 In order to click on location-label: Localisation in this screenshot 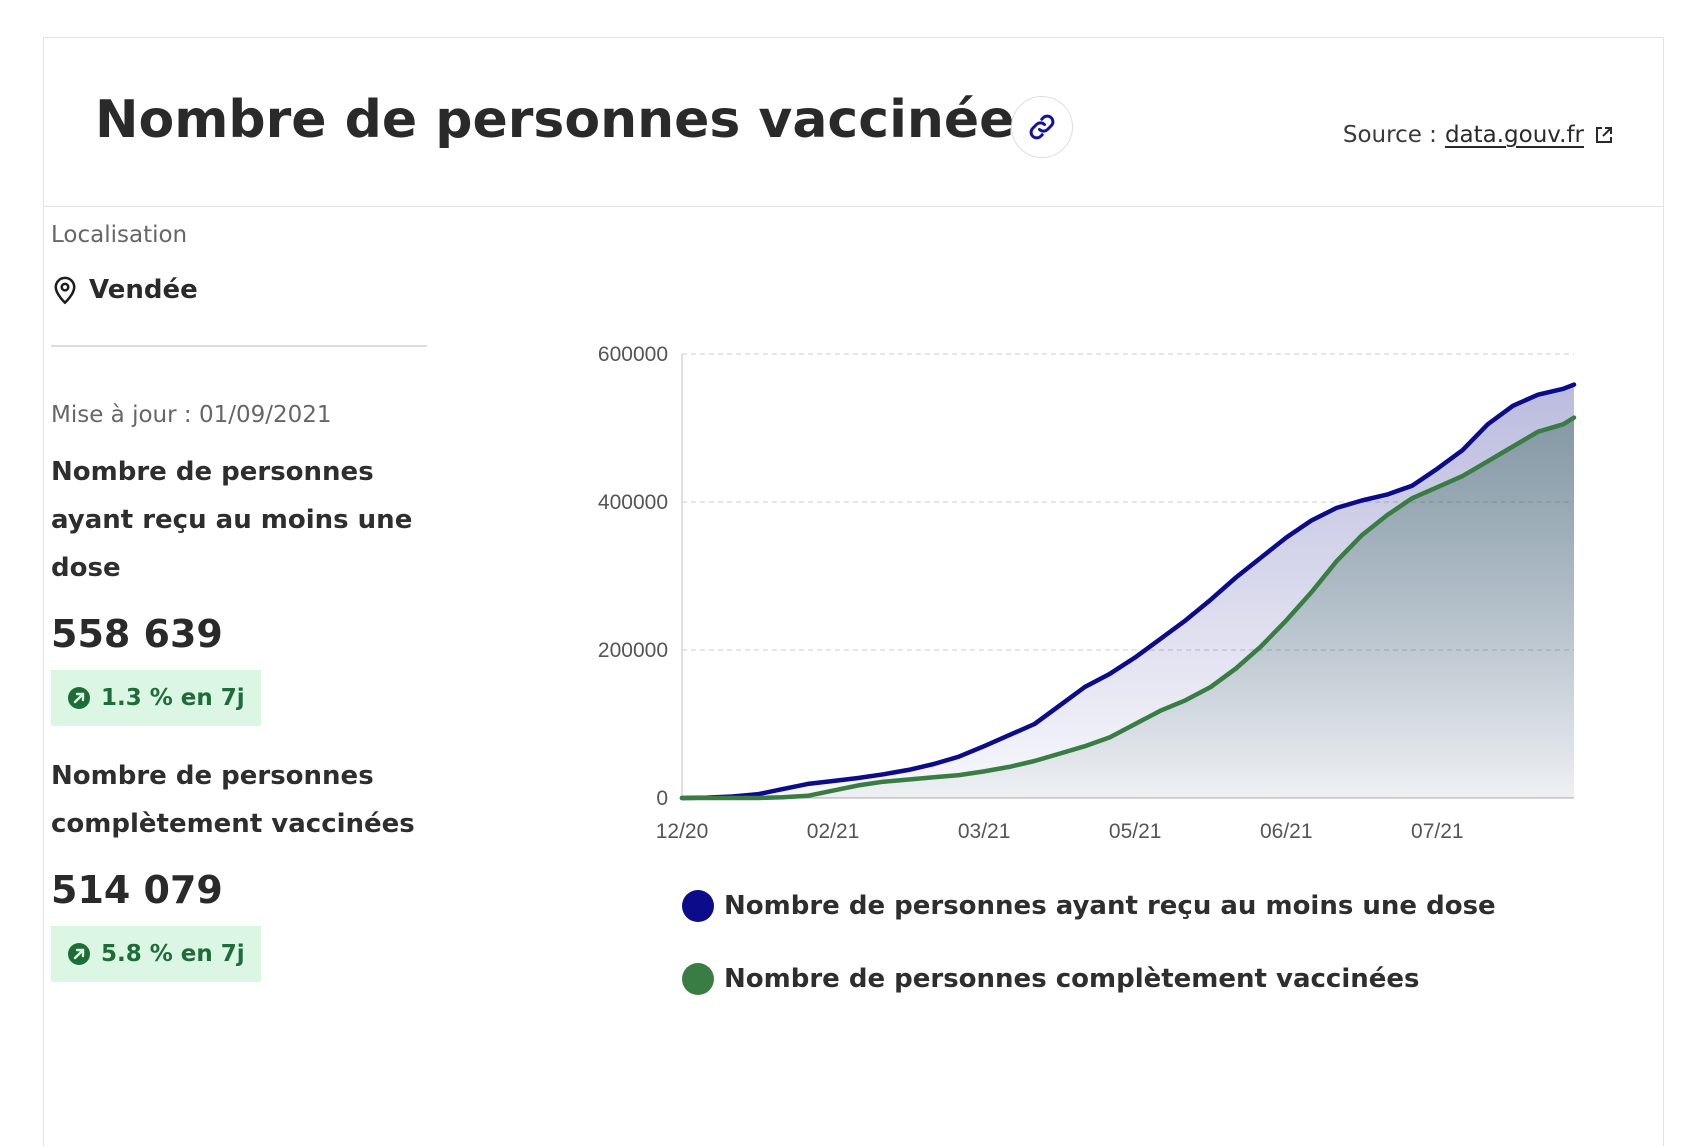, I will do `click(119, 235)`.